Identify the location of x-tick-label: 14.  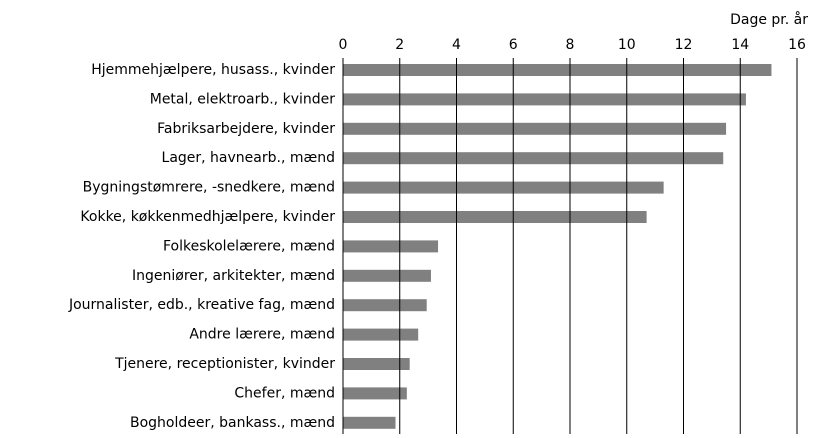
(740, 45).